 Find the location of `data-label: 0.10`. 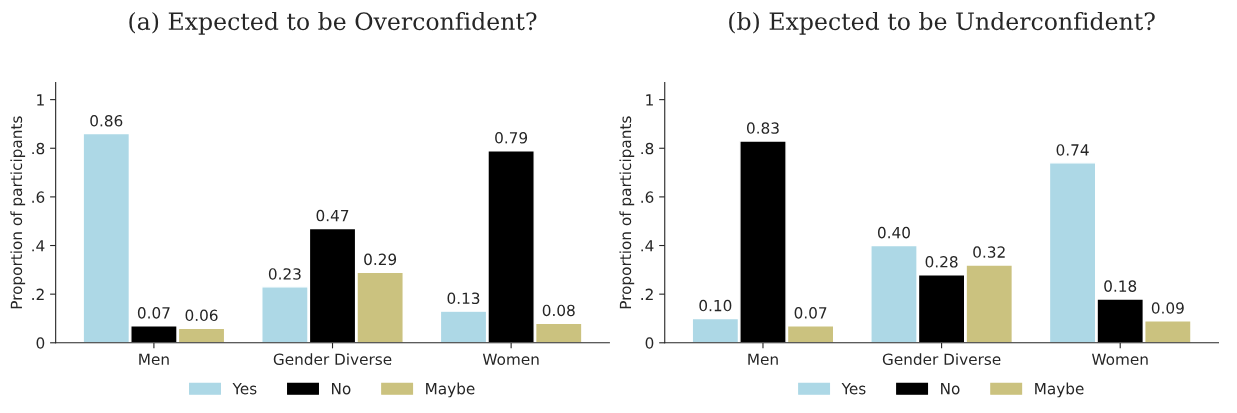

data-label: 0.10 is located at coordinates (715, 305).